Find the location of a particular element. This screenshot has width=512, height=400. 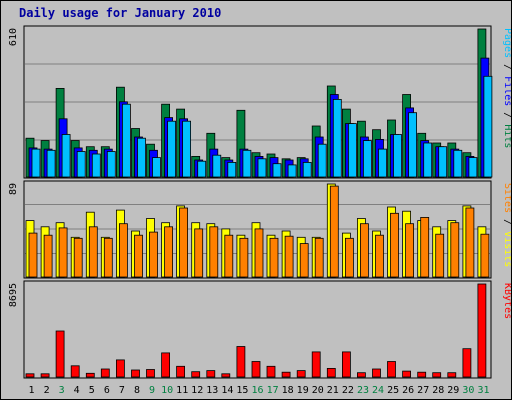

x-tick-label-day-16: 16 is located at coordinates (257, 390).